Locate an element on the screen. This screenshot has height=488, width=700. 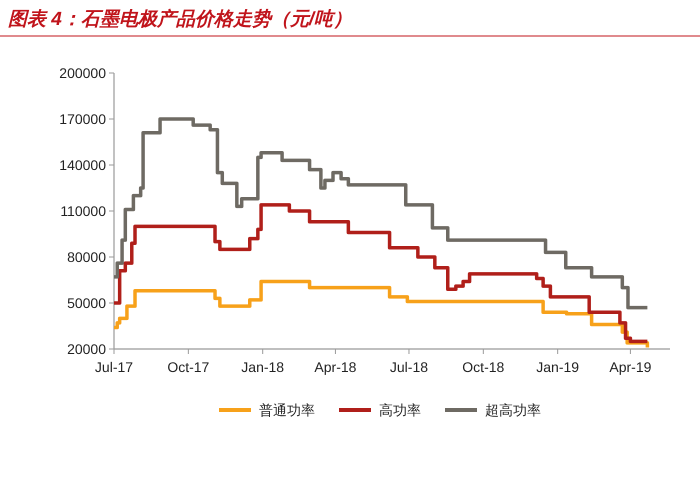
y-tick-label: 50000 is located at coordinates (86, 303).